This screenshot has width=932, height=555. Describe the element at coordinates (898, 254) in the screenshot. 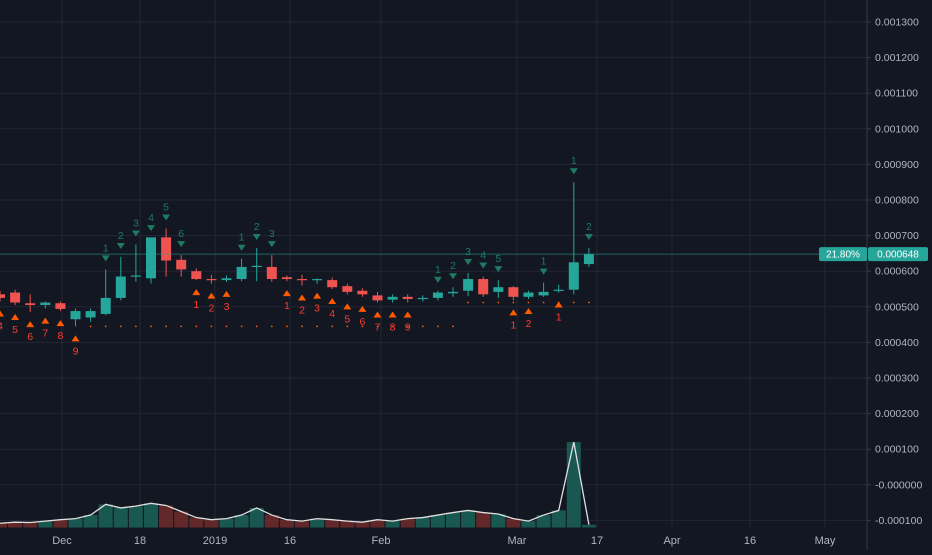

I see `last-price-badge` at that location.